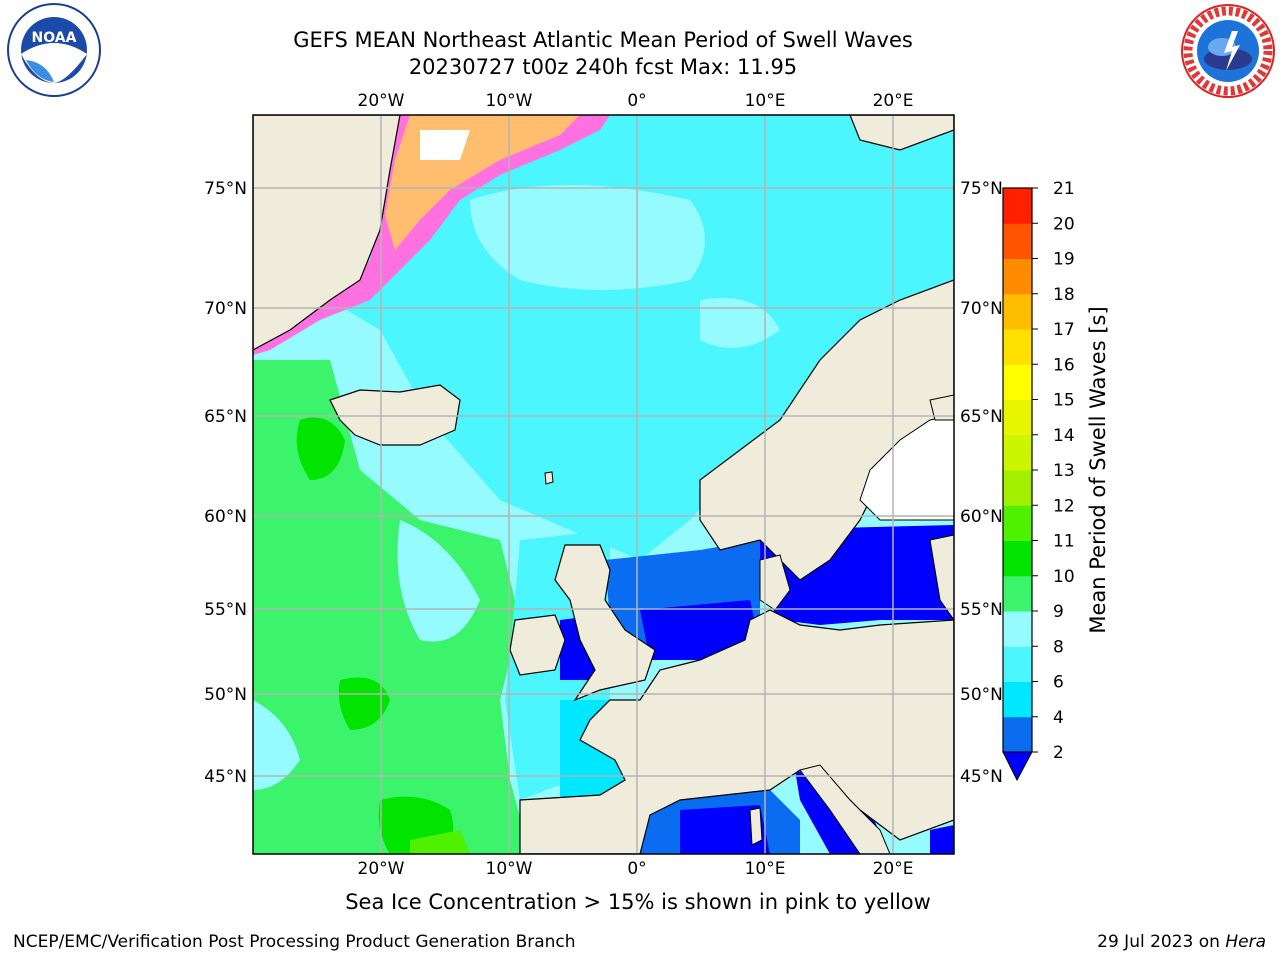  Describe the element at coordinates (225, 517) in the screenshot. I see `lat-label-left: 60°N` at that location.